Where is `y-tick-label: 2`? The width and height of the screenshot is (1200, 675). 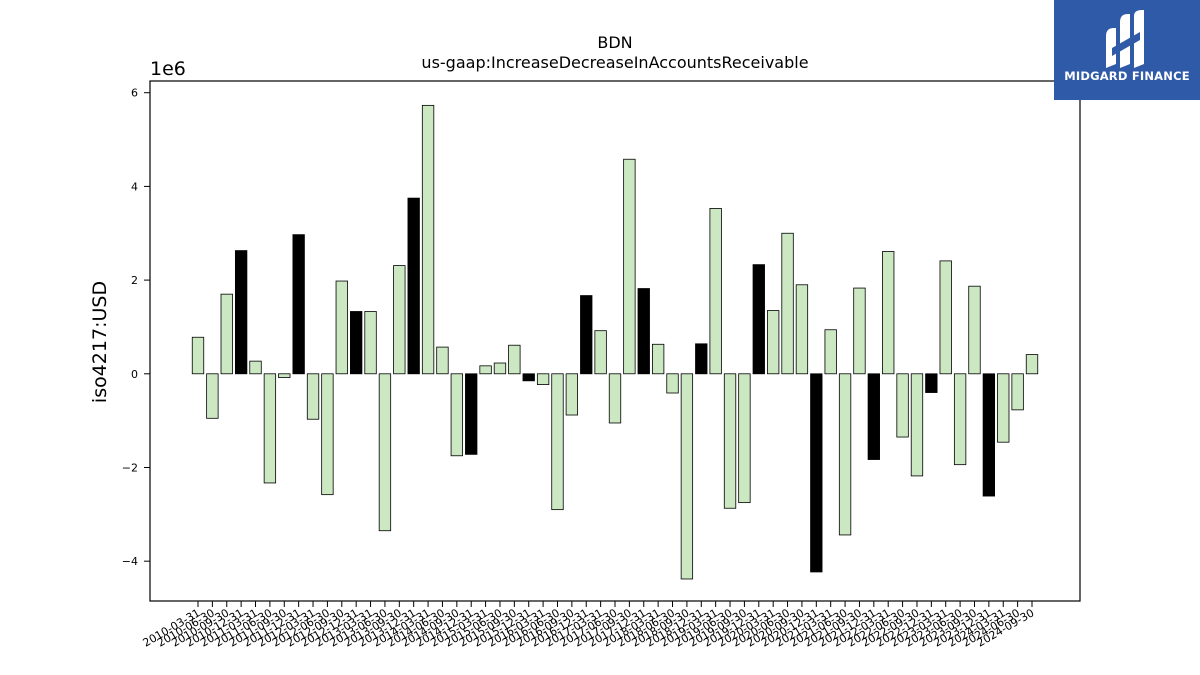 y-tick-label: 2 is located at coordinates (134, 280).